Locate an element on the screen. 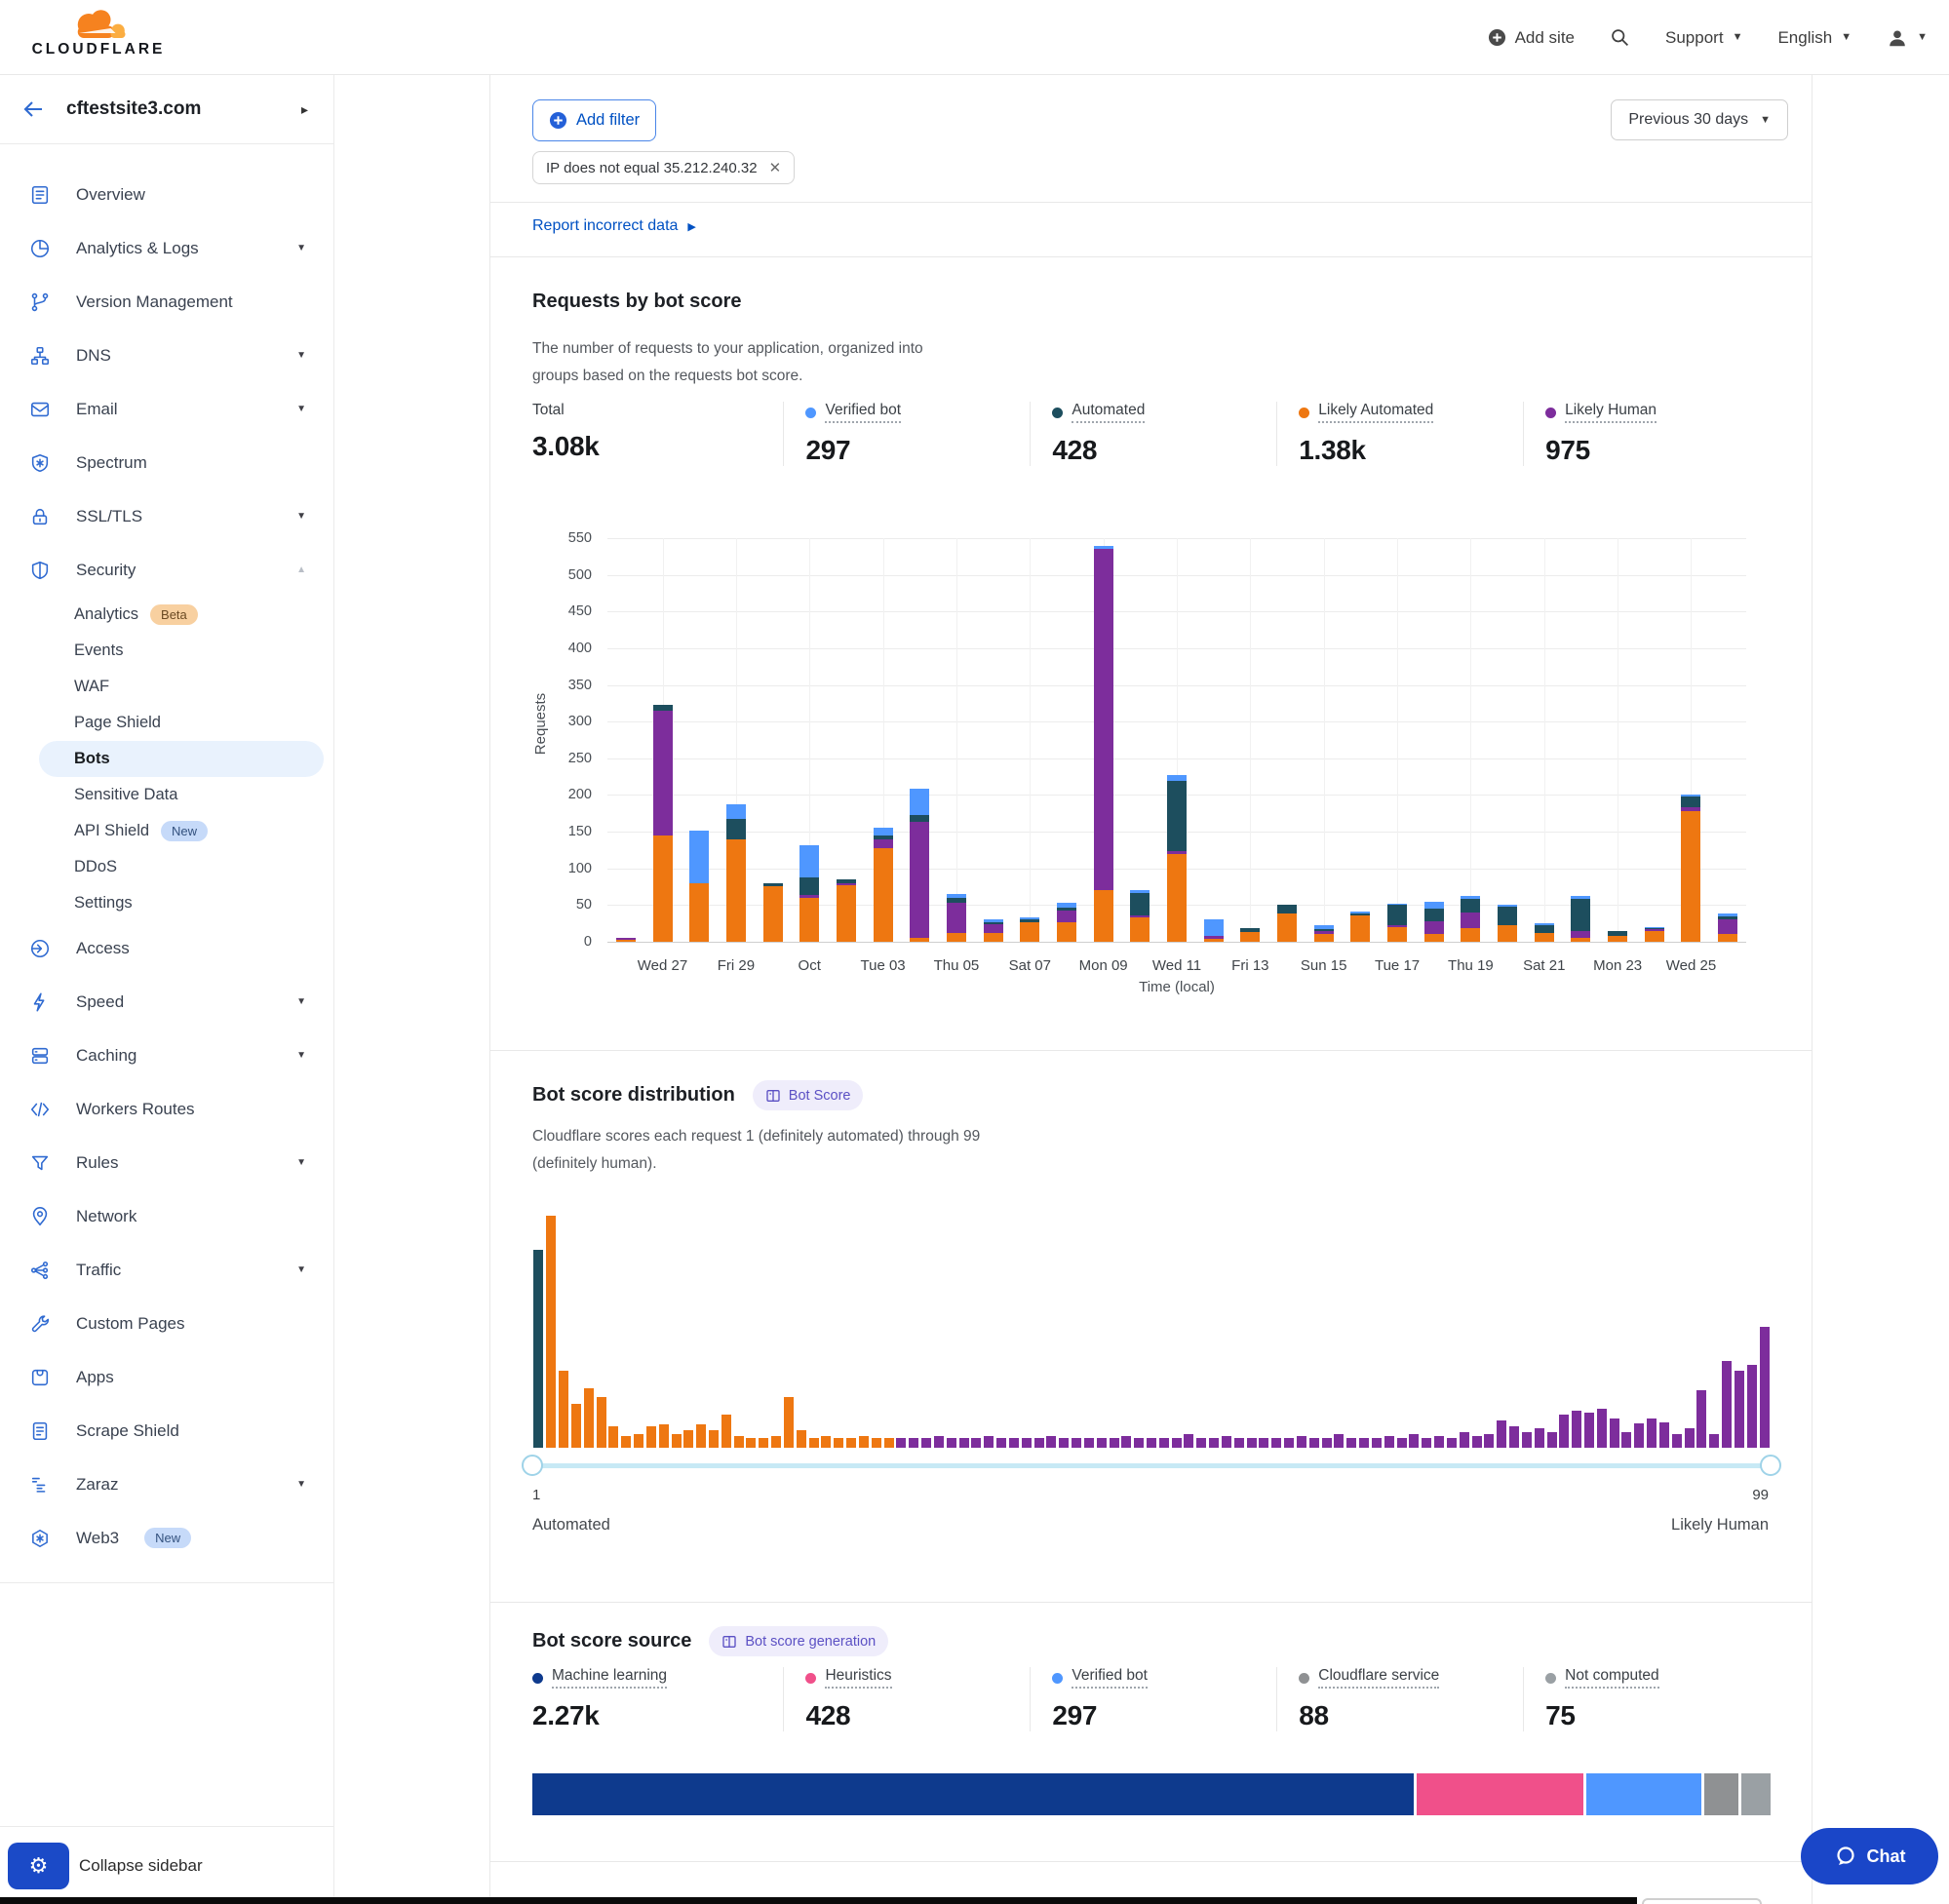  rules-icon is located at coordinates (40, 1163).